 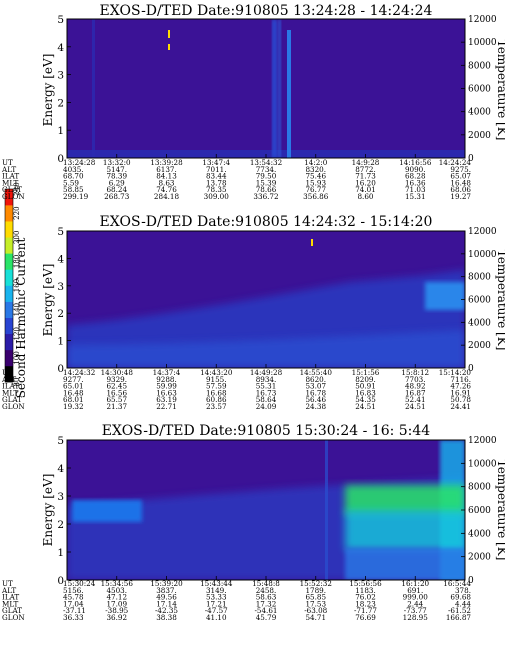 I want to click on panel-1-streak-b, so click(x=279, y=88).